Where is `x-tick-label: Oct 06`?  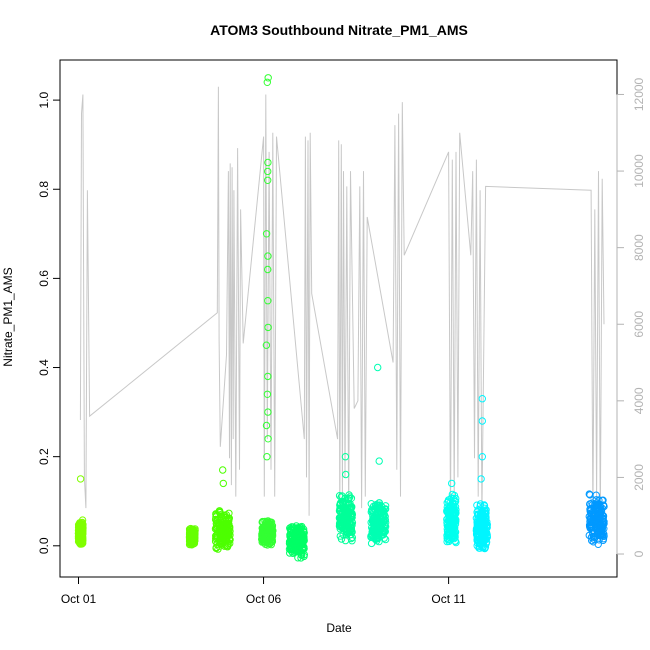 x-tick-label: Oct 06 is located at coordinates (264, 599).